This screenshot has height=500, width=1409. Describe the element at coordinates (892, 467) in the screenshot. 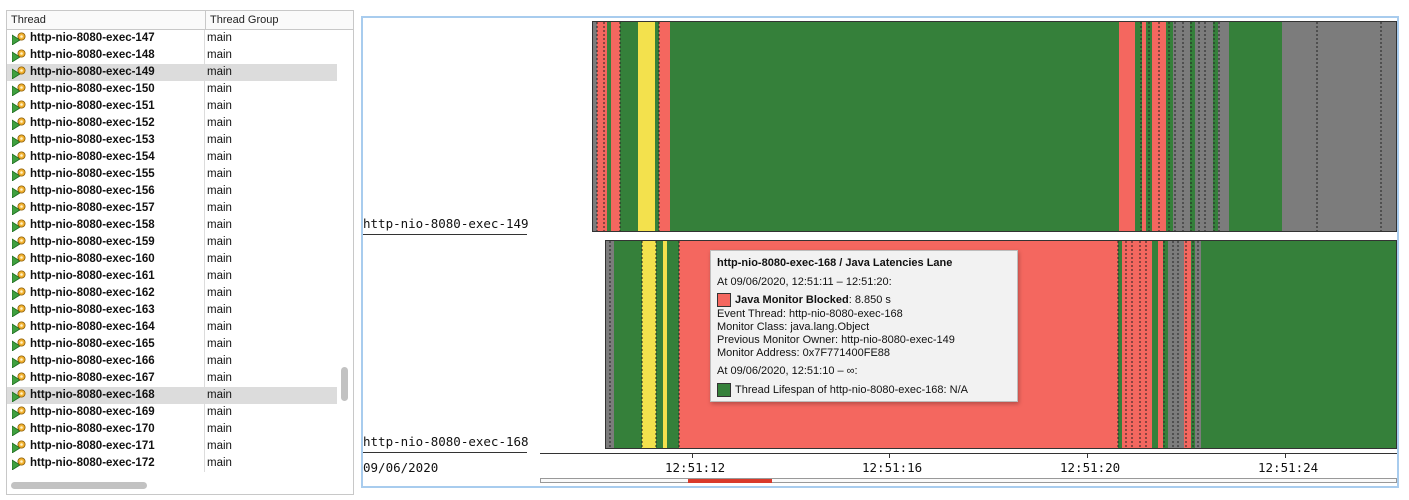

I see `axis-tick-label: 12:51:16` at that location.